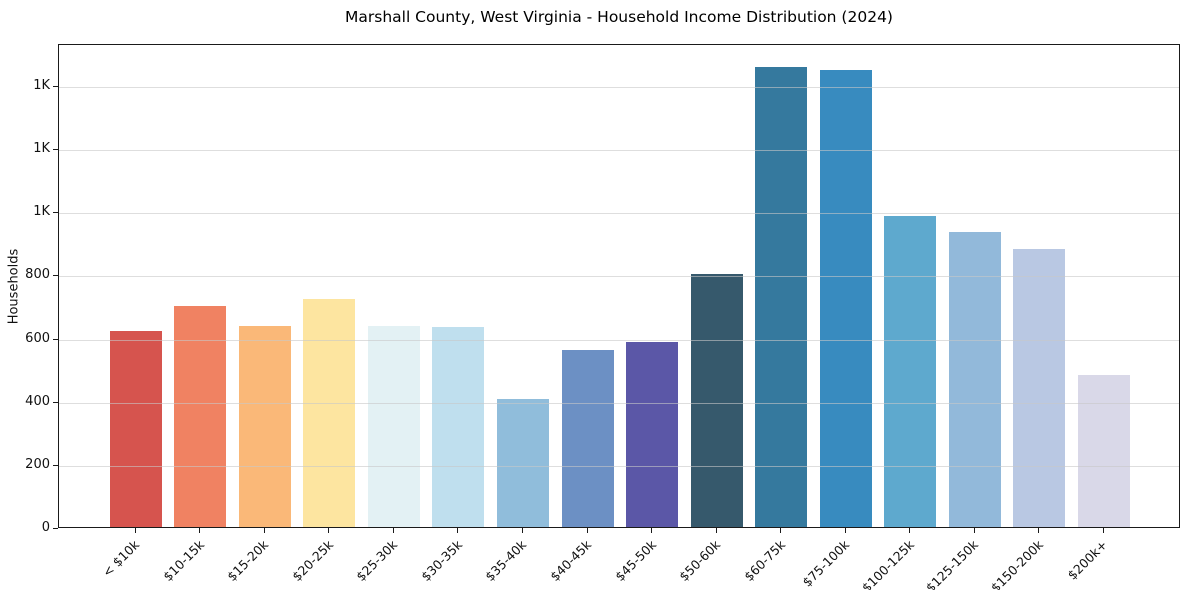 The height and width of the screenshot is (590, 1189). Describe the element at coordinates (37, 275) in the screenshot. I see `y-tick-label: 800` at that location.